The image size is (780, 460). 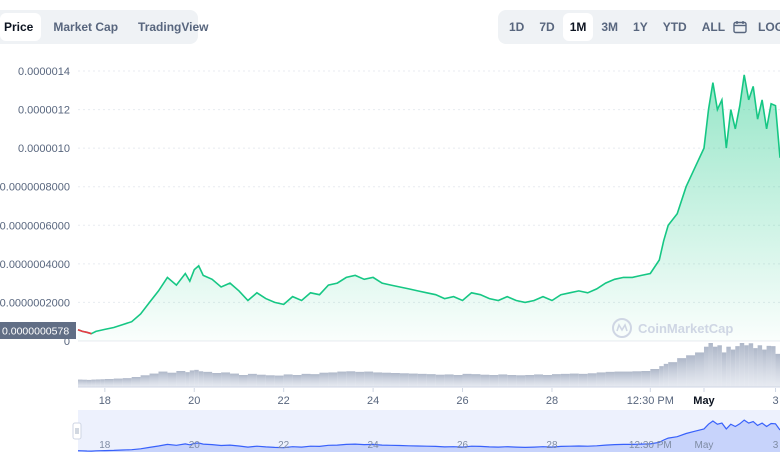 I want to click on range-1y: 1Y, so click(x=640, y=27).